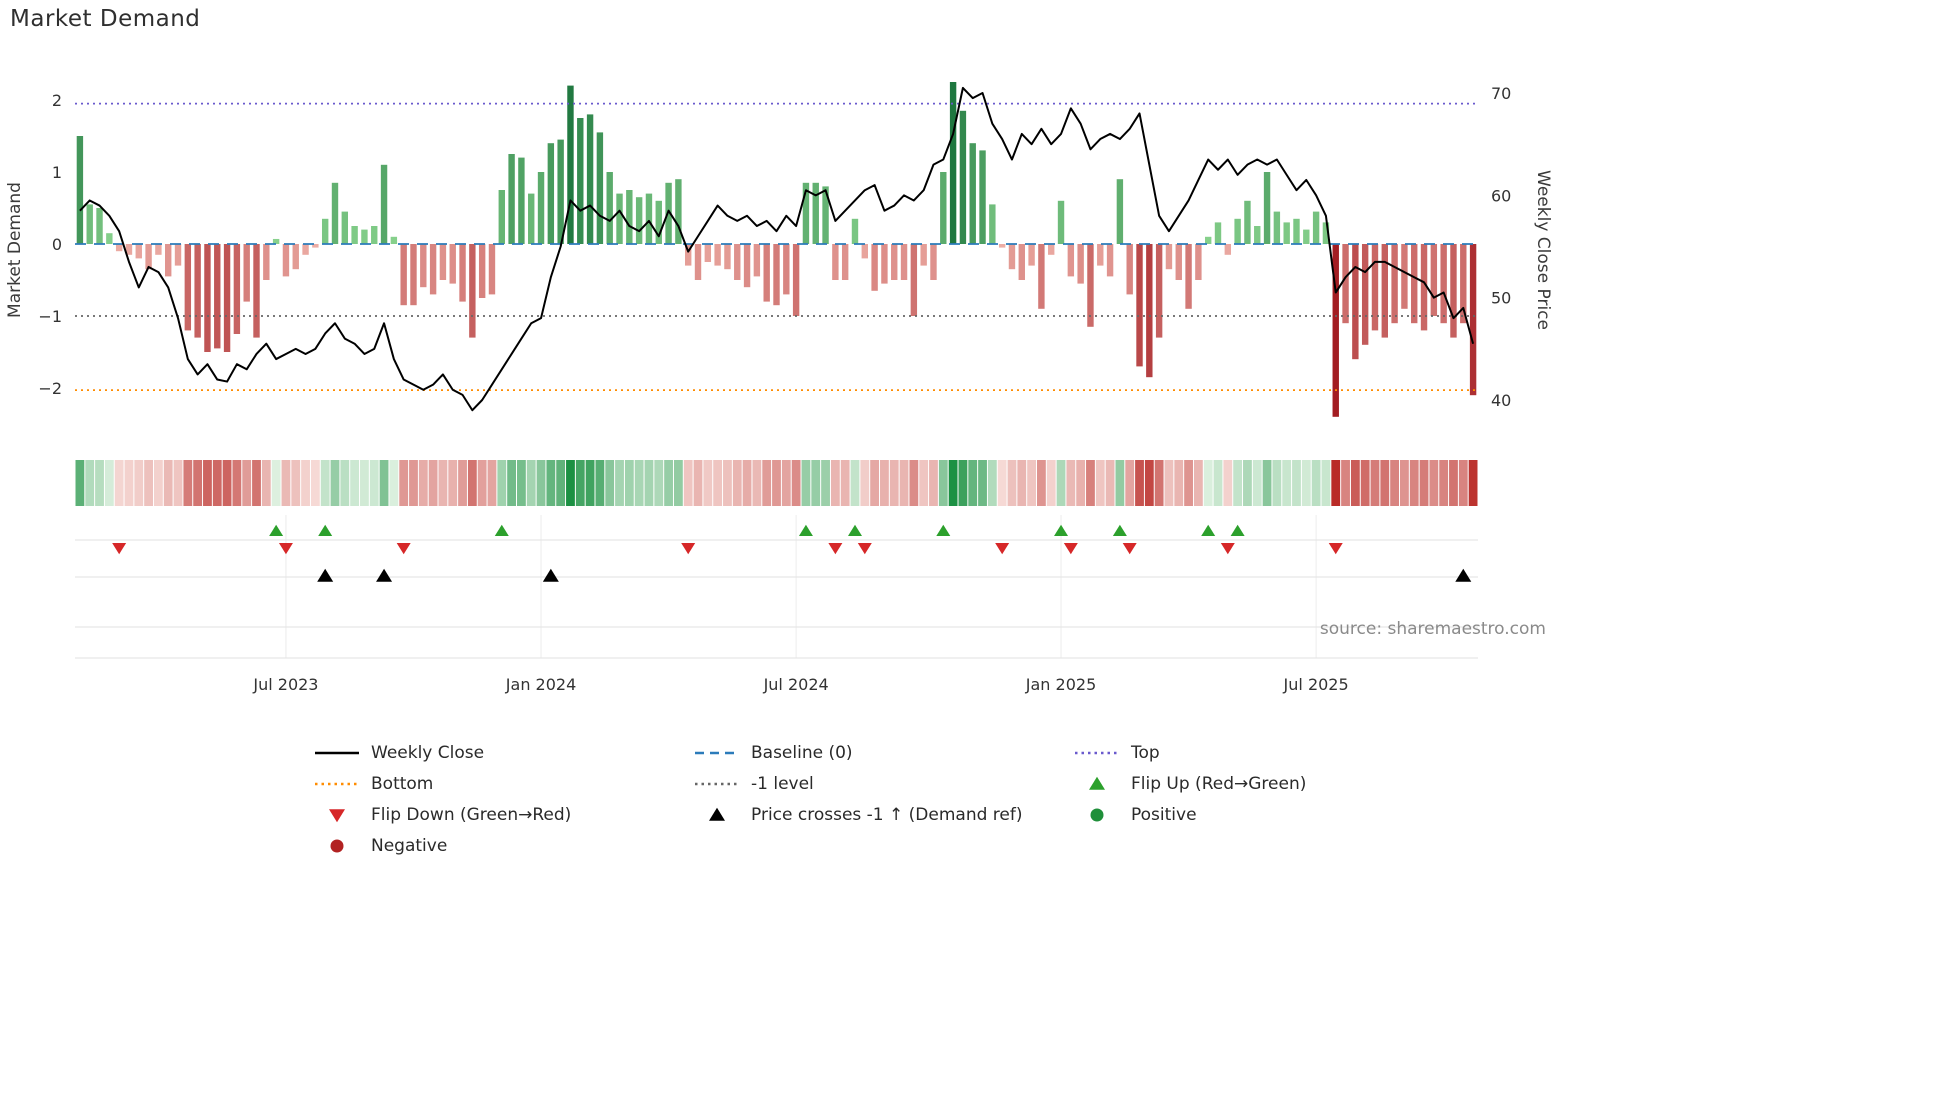 The image size is (1960, 1102). I want to click on right-axis-tick-label: 50, so click(1501, 298).